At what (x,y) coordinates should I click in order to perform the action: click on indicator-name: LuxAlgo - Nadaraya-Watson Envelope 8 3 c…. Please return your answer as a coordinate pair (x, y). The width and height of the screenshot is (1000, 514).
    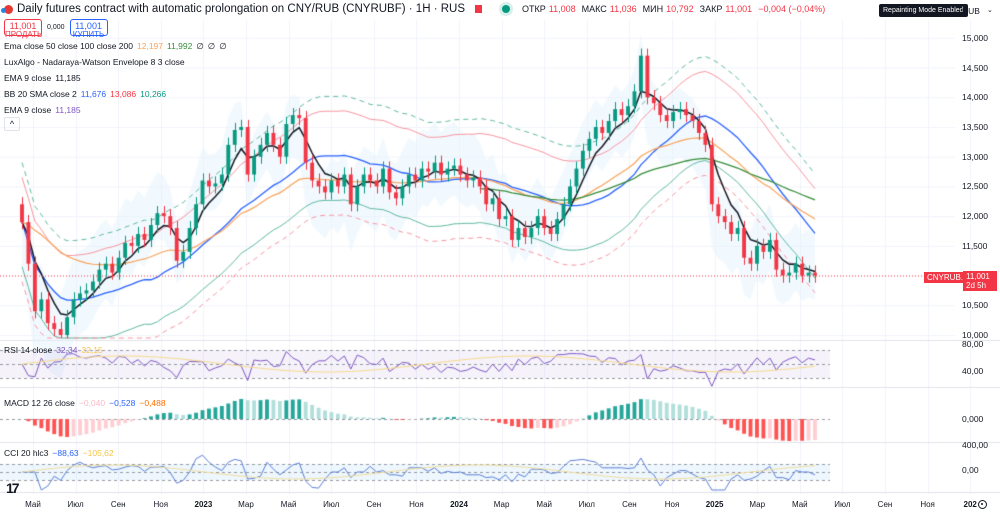
    Looking at the image, I should click on (94, 62).